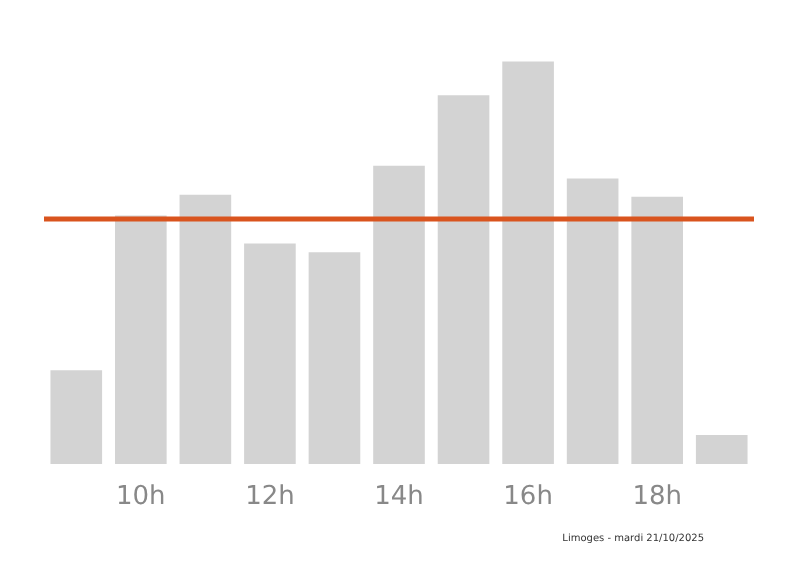 This screenshot has height=572, width=800. Describe the element at coordinates (399, 497) in the screenshot. I see `x-tick-label: 14h` at that location.